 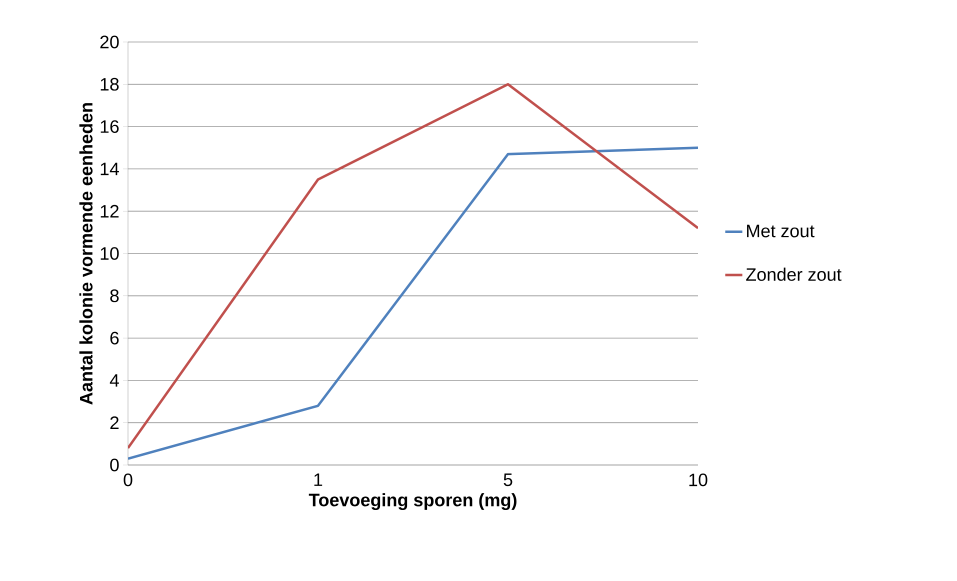 I want to click on y-tick-label: 6, so click(x=114, y=338).